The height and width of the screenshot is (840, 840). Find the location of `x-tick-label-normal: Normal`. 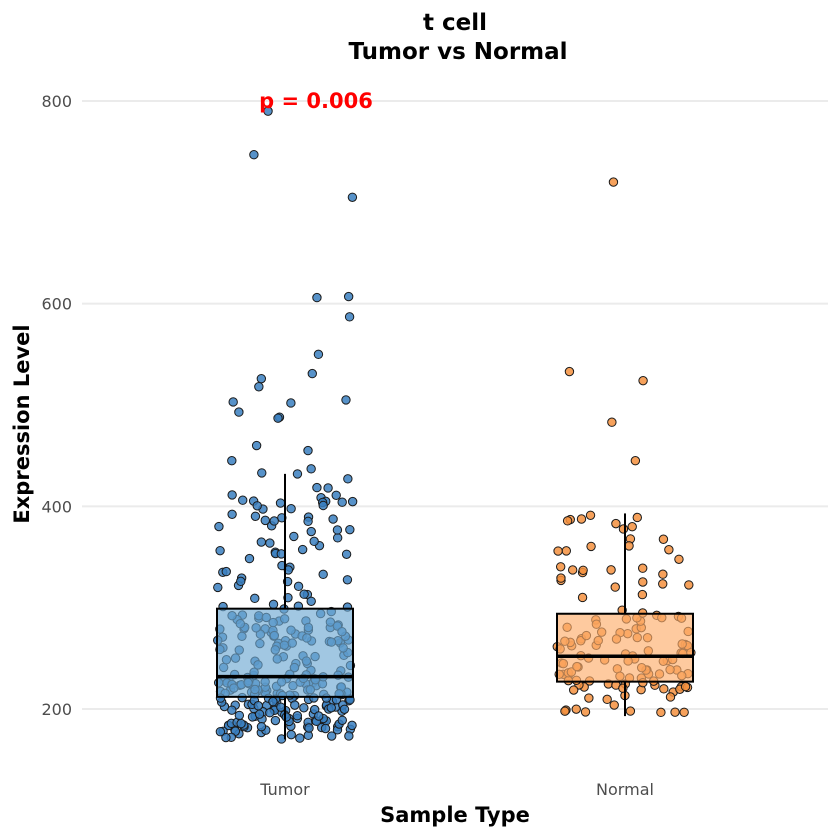

x-tick-label-normal: Normal is located at coordinates (625, 789).